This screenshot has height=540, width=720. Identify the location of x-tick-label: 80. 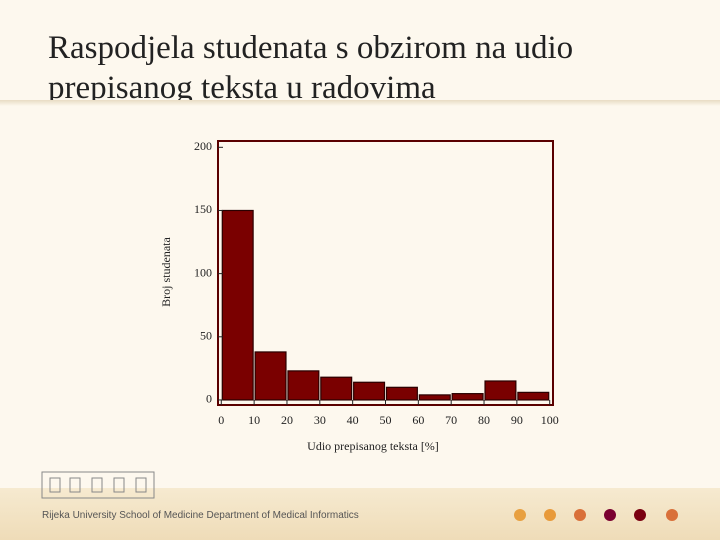
(484, 420).